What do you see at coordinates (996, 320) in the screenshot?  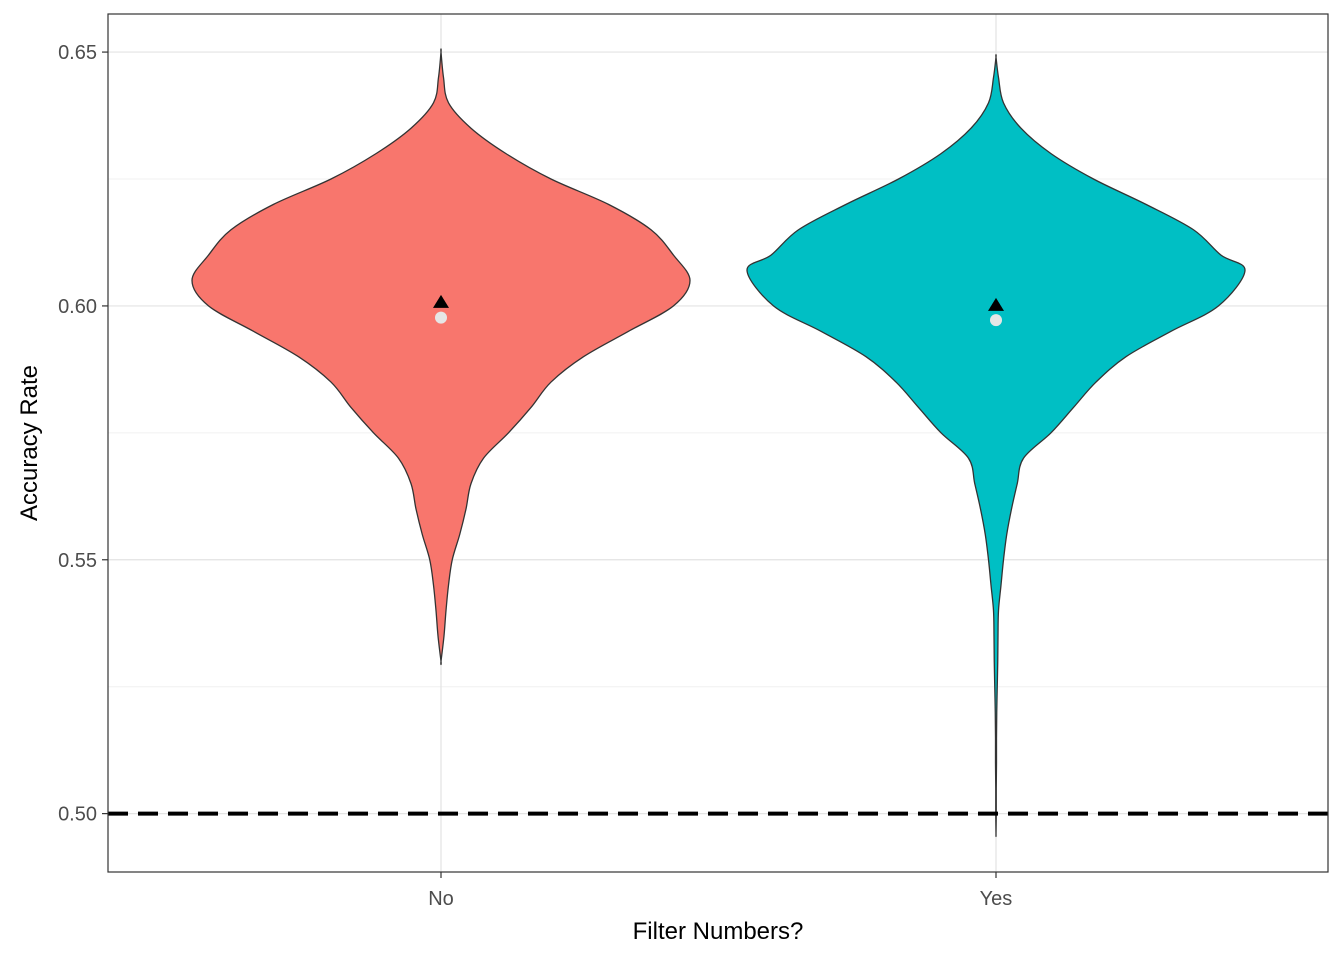 I see `median-point-yes` at bounding box center [996, 320].